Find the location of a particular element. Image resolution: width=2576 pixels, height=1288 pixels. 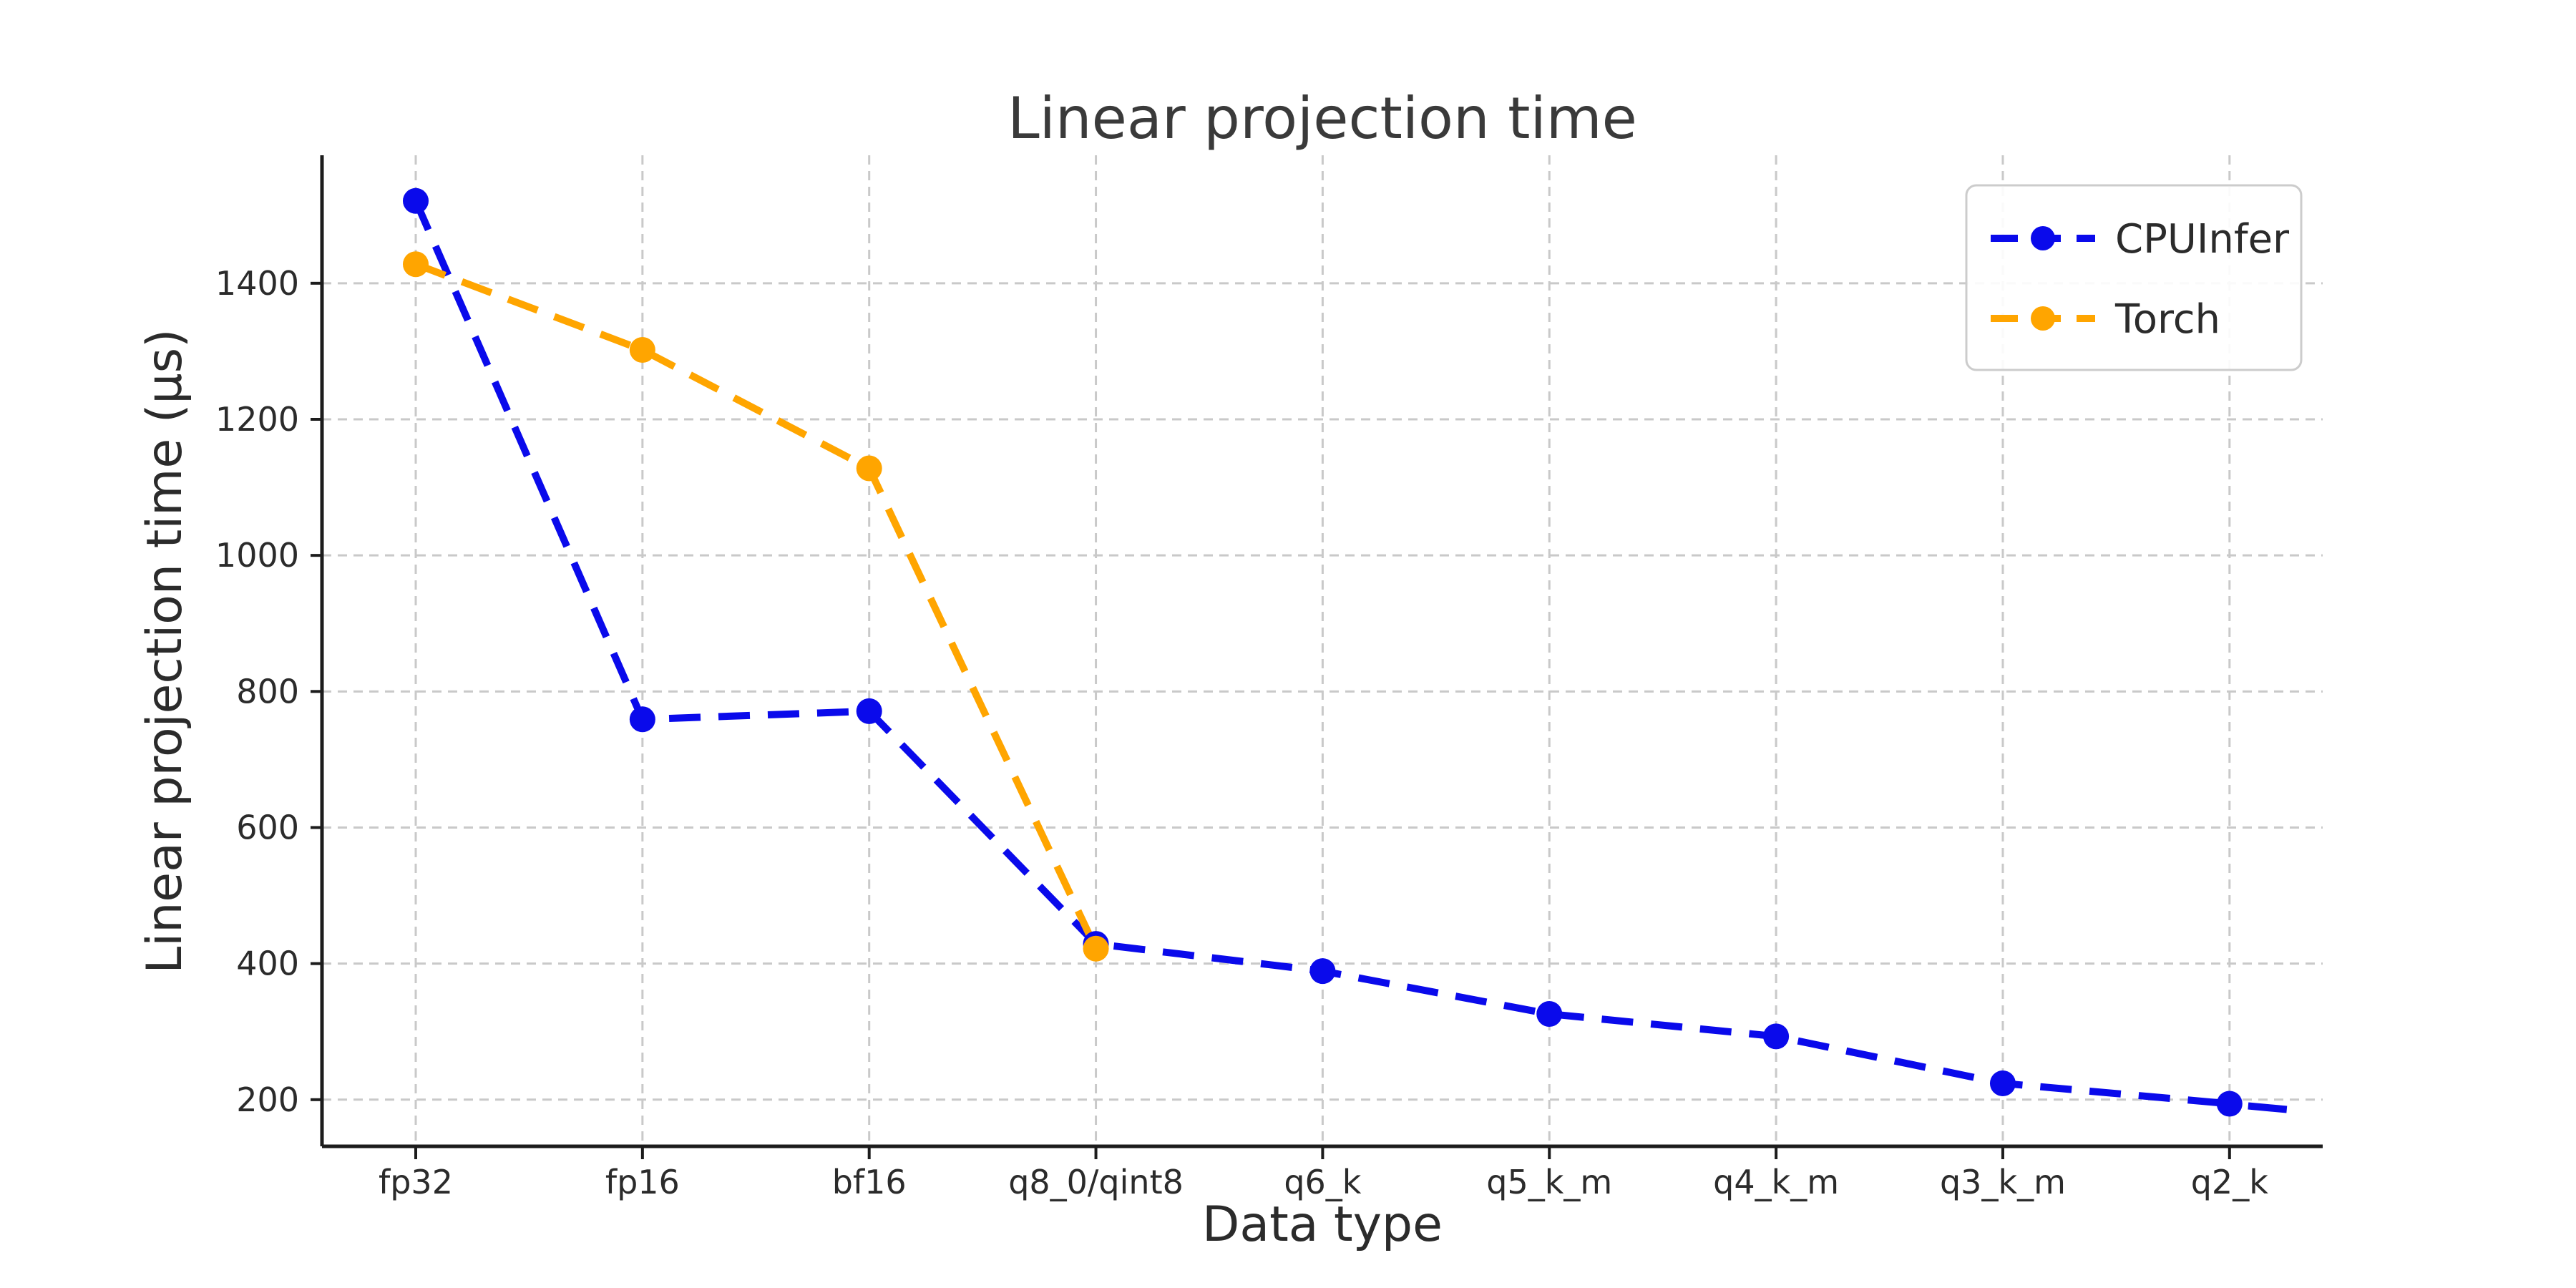

x-tick-label-q8-0-qint8: q8_0/qint8 is located at coordinates (1096, 1182).